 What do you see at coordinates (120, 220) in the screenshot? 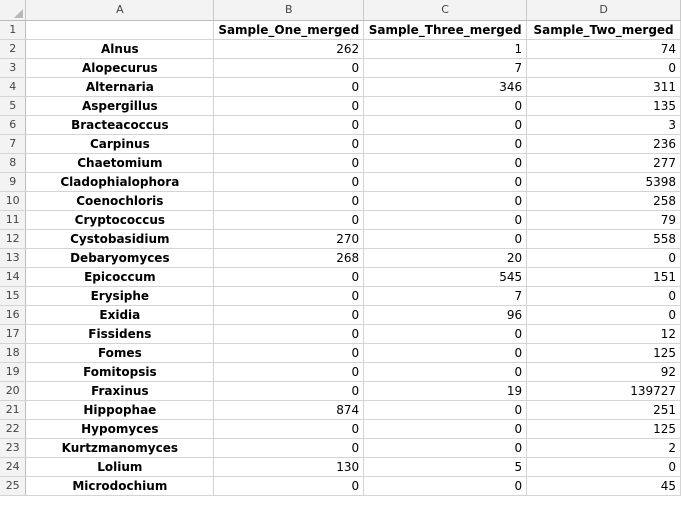
I see `cell-genus: Cryptococcus` at bounding box center [120, 220].